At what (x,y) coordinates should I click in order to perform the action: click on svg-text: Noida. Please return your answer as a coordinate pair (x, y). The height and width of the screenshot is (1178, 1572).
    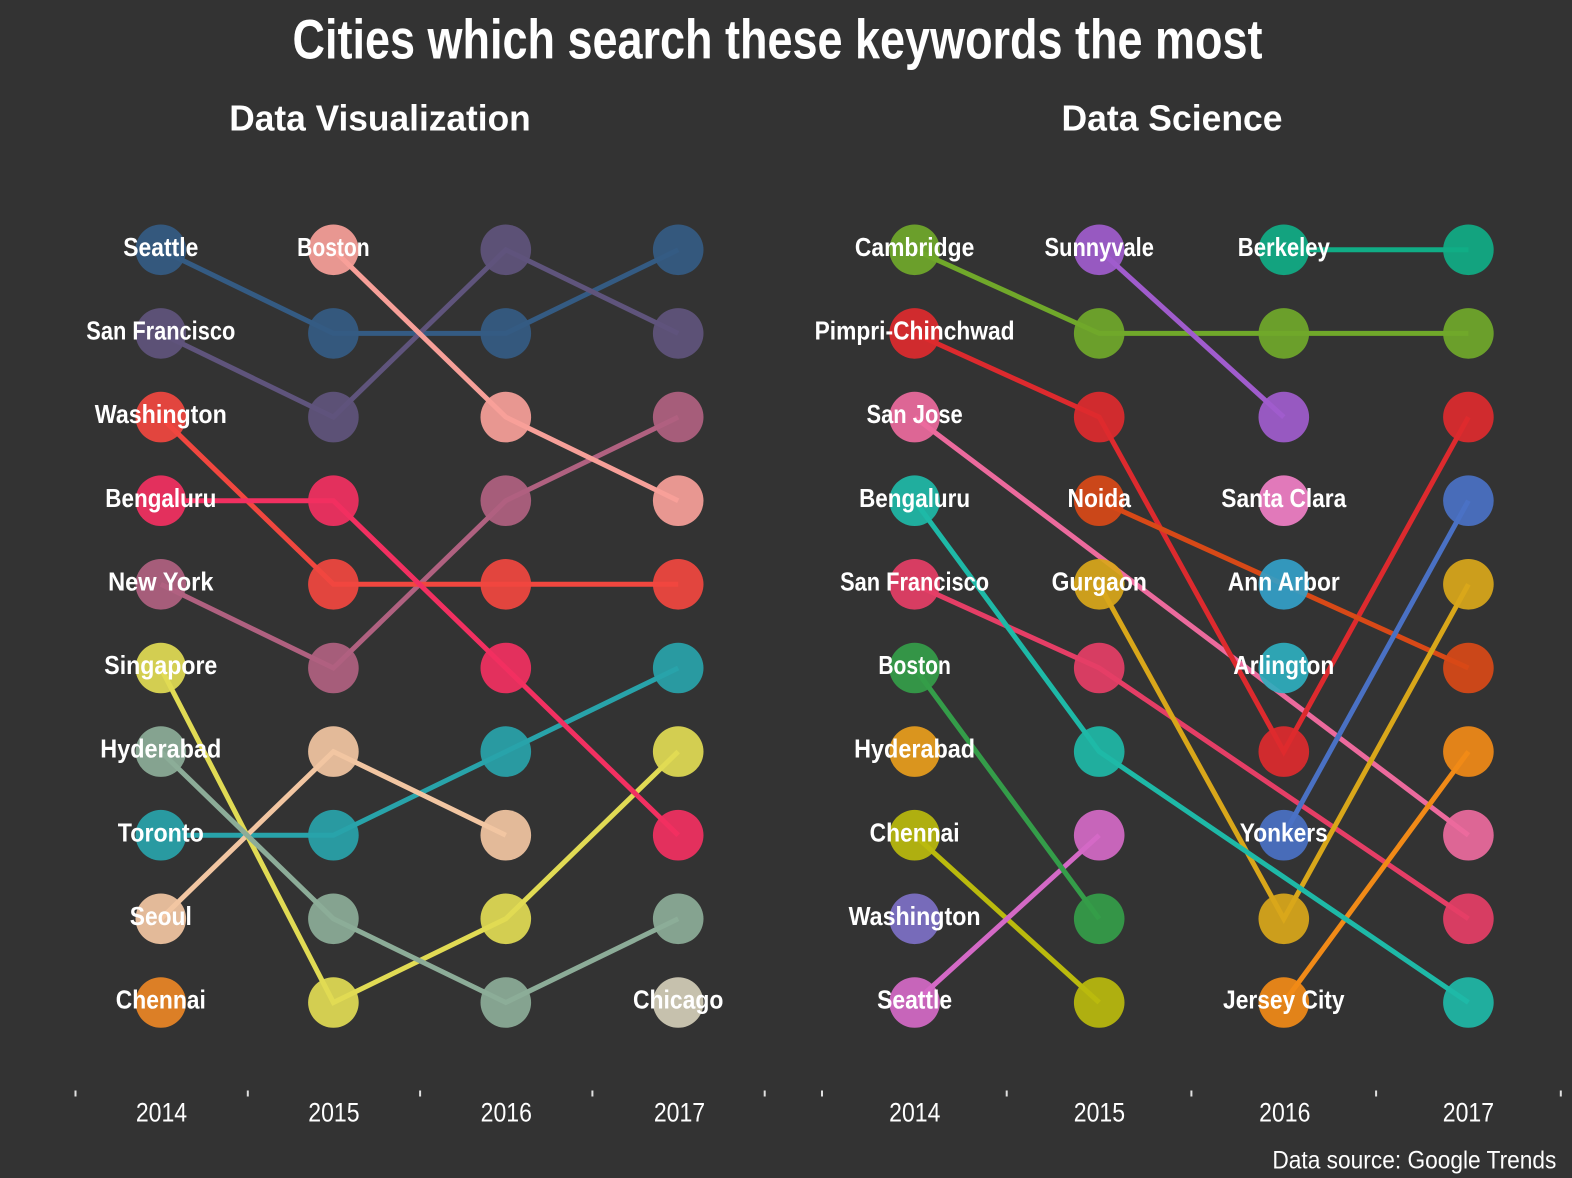
    Looking at the image, I should click on (1100, 498).